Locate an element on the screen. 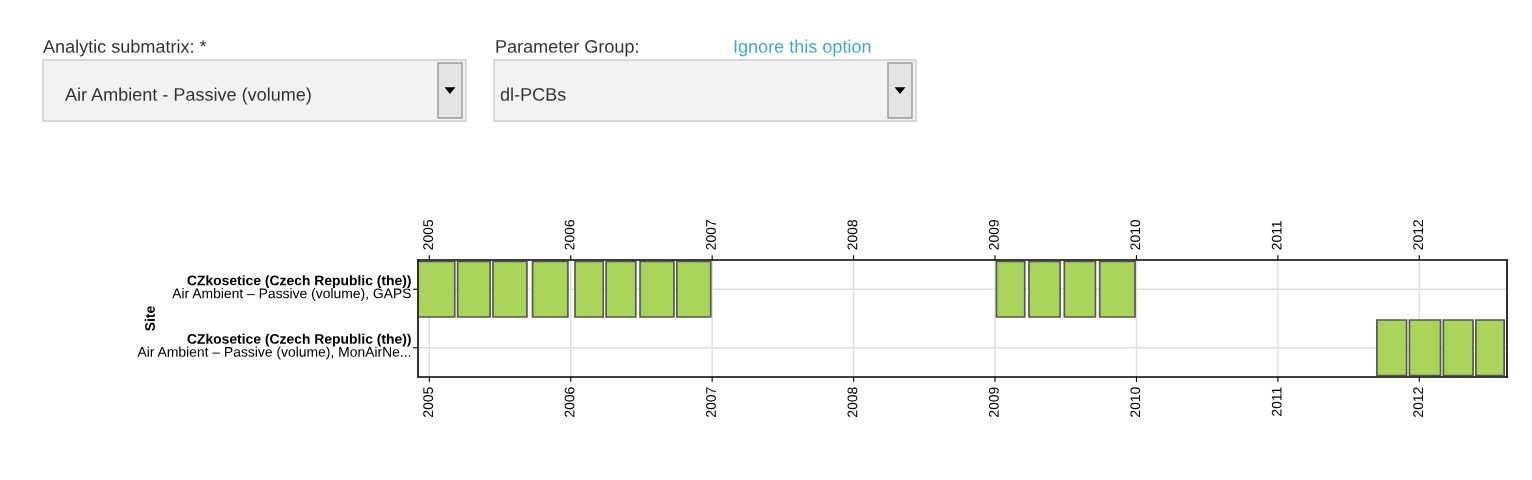  x2-tick-label: 2007 is located at coordinates (711, 235).